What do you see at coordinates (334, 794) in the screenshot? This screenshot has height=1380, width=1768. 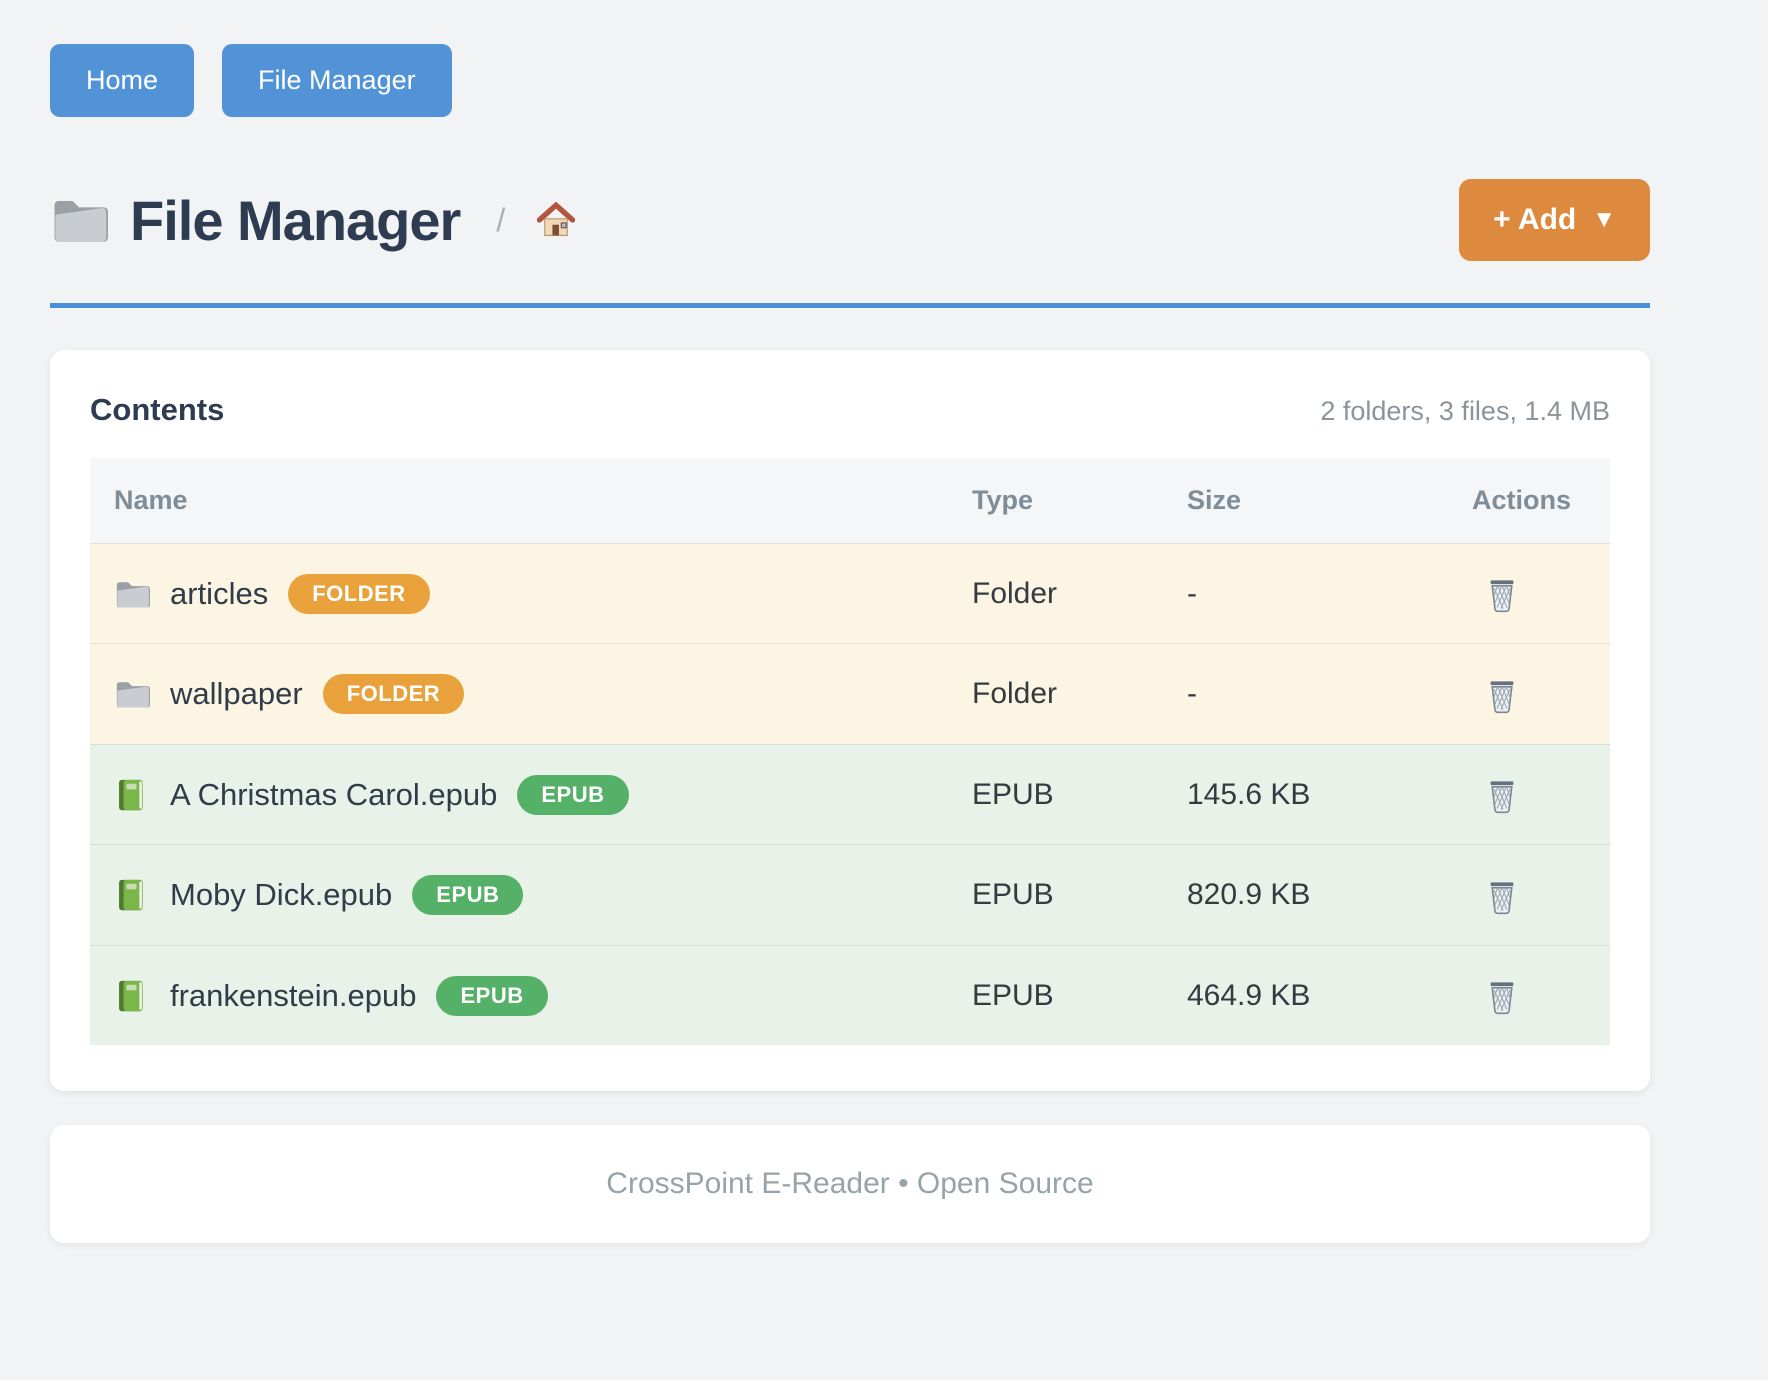 I see `file-name: A Christmas Carol.epub` at bounding box center [334, 794].